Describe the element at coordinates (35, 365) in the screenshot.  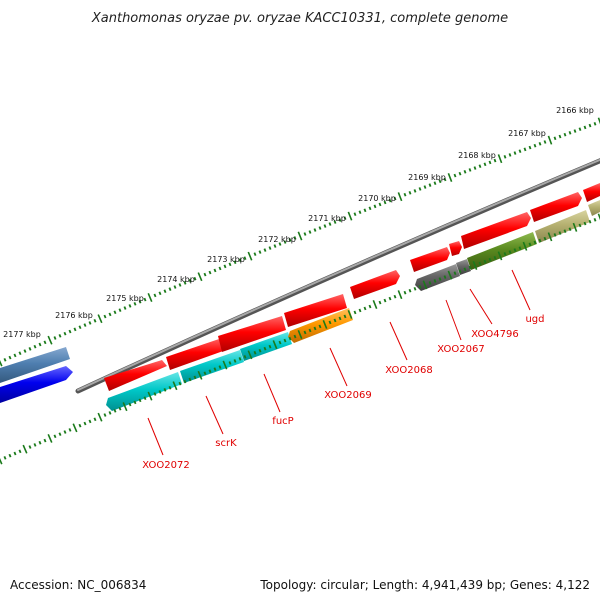
I see `gene-edge-steel` at that location.